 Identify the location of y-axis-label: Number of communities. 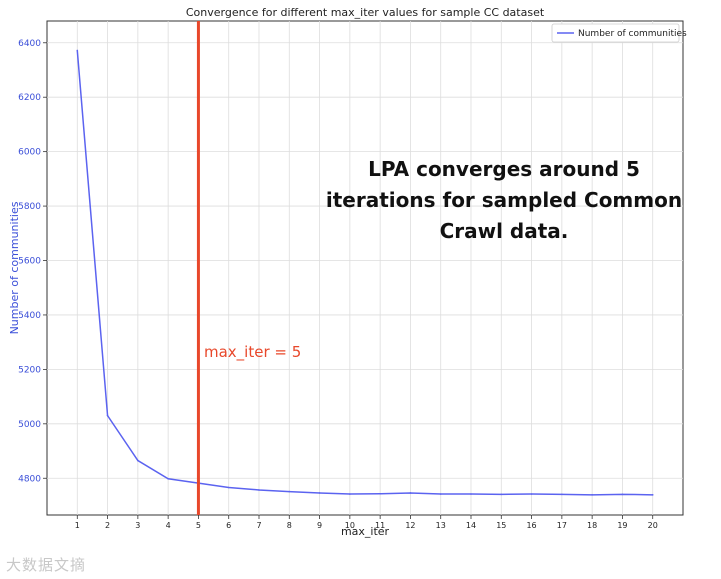
(14, 267).